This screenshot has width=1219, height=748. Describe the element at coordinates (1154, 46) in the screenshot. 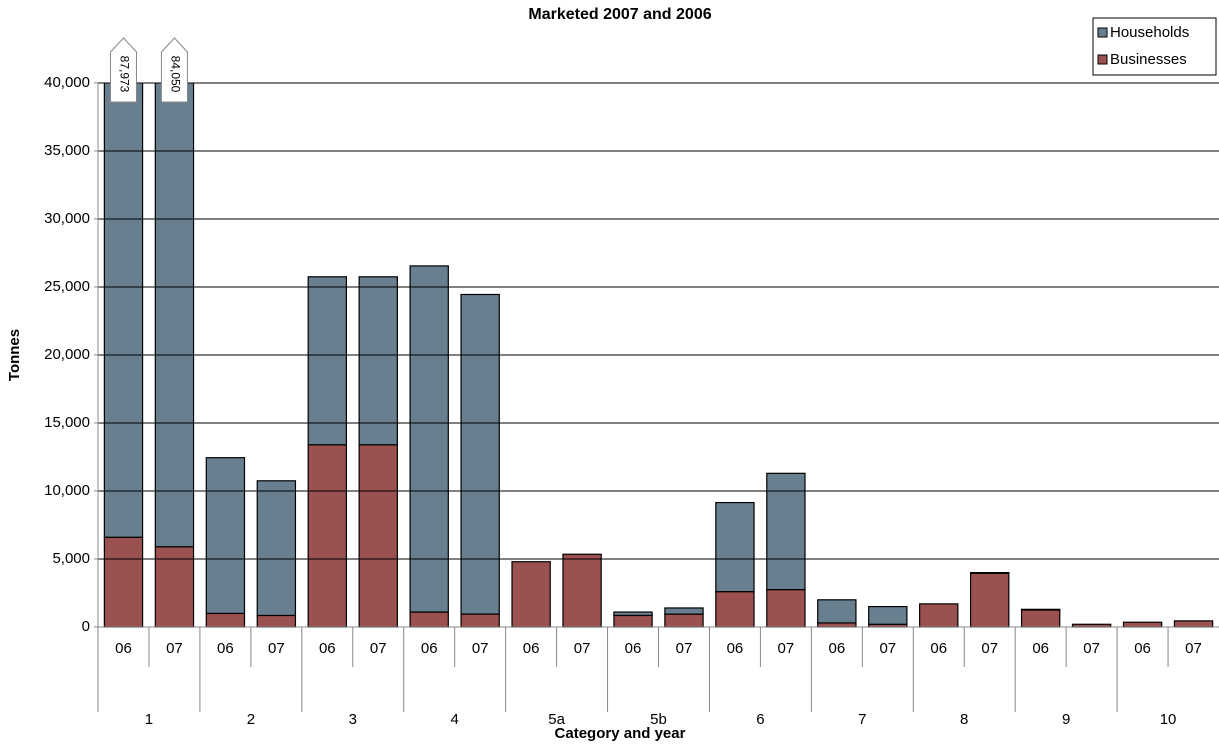

I see `legend-box` at that location.